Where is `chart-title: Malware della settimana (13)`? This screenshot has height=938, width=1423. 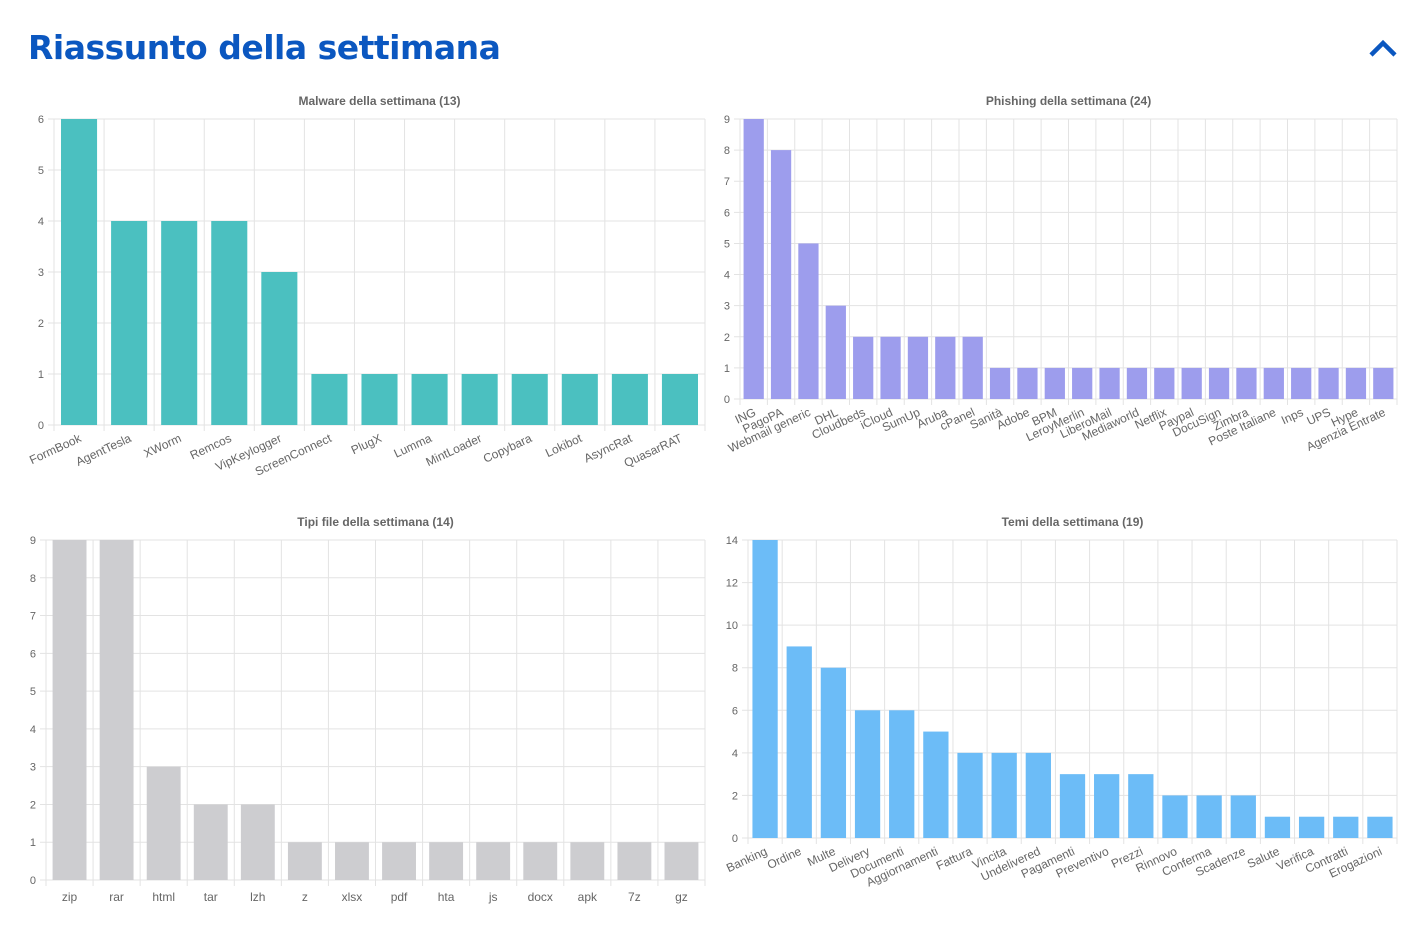
chart-title: Malware della settimana (13) is located at coordinates (379, 101).